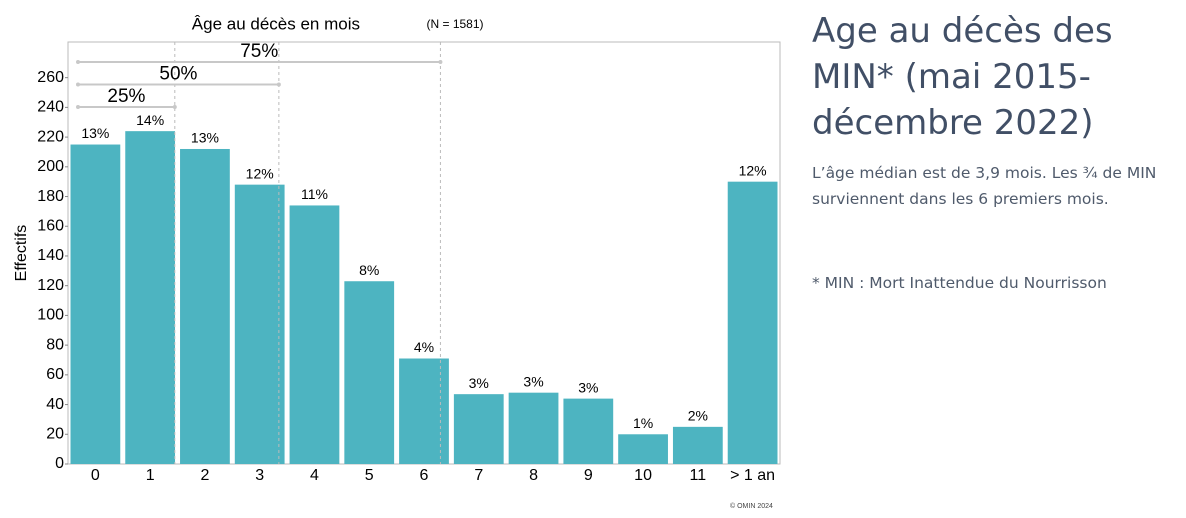 The width and height of the screenshot is (1186, 518). I want to click on y-tick-label: 80, so click(55, 344).